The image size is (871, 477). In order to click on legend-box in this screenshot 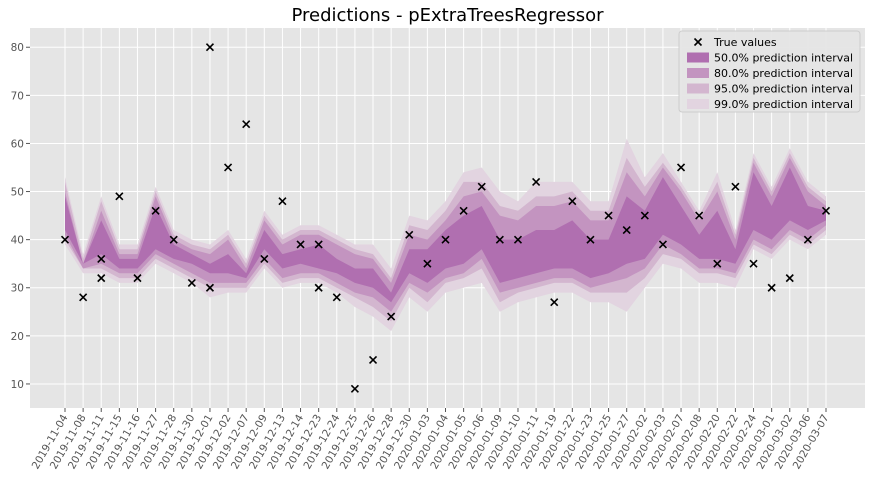, I will do `click(769, 71)`.